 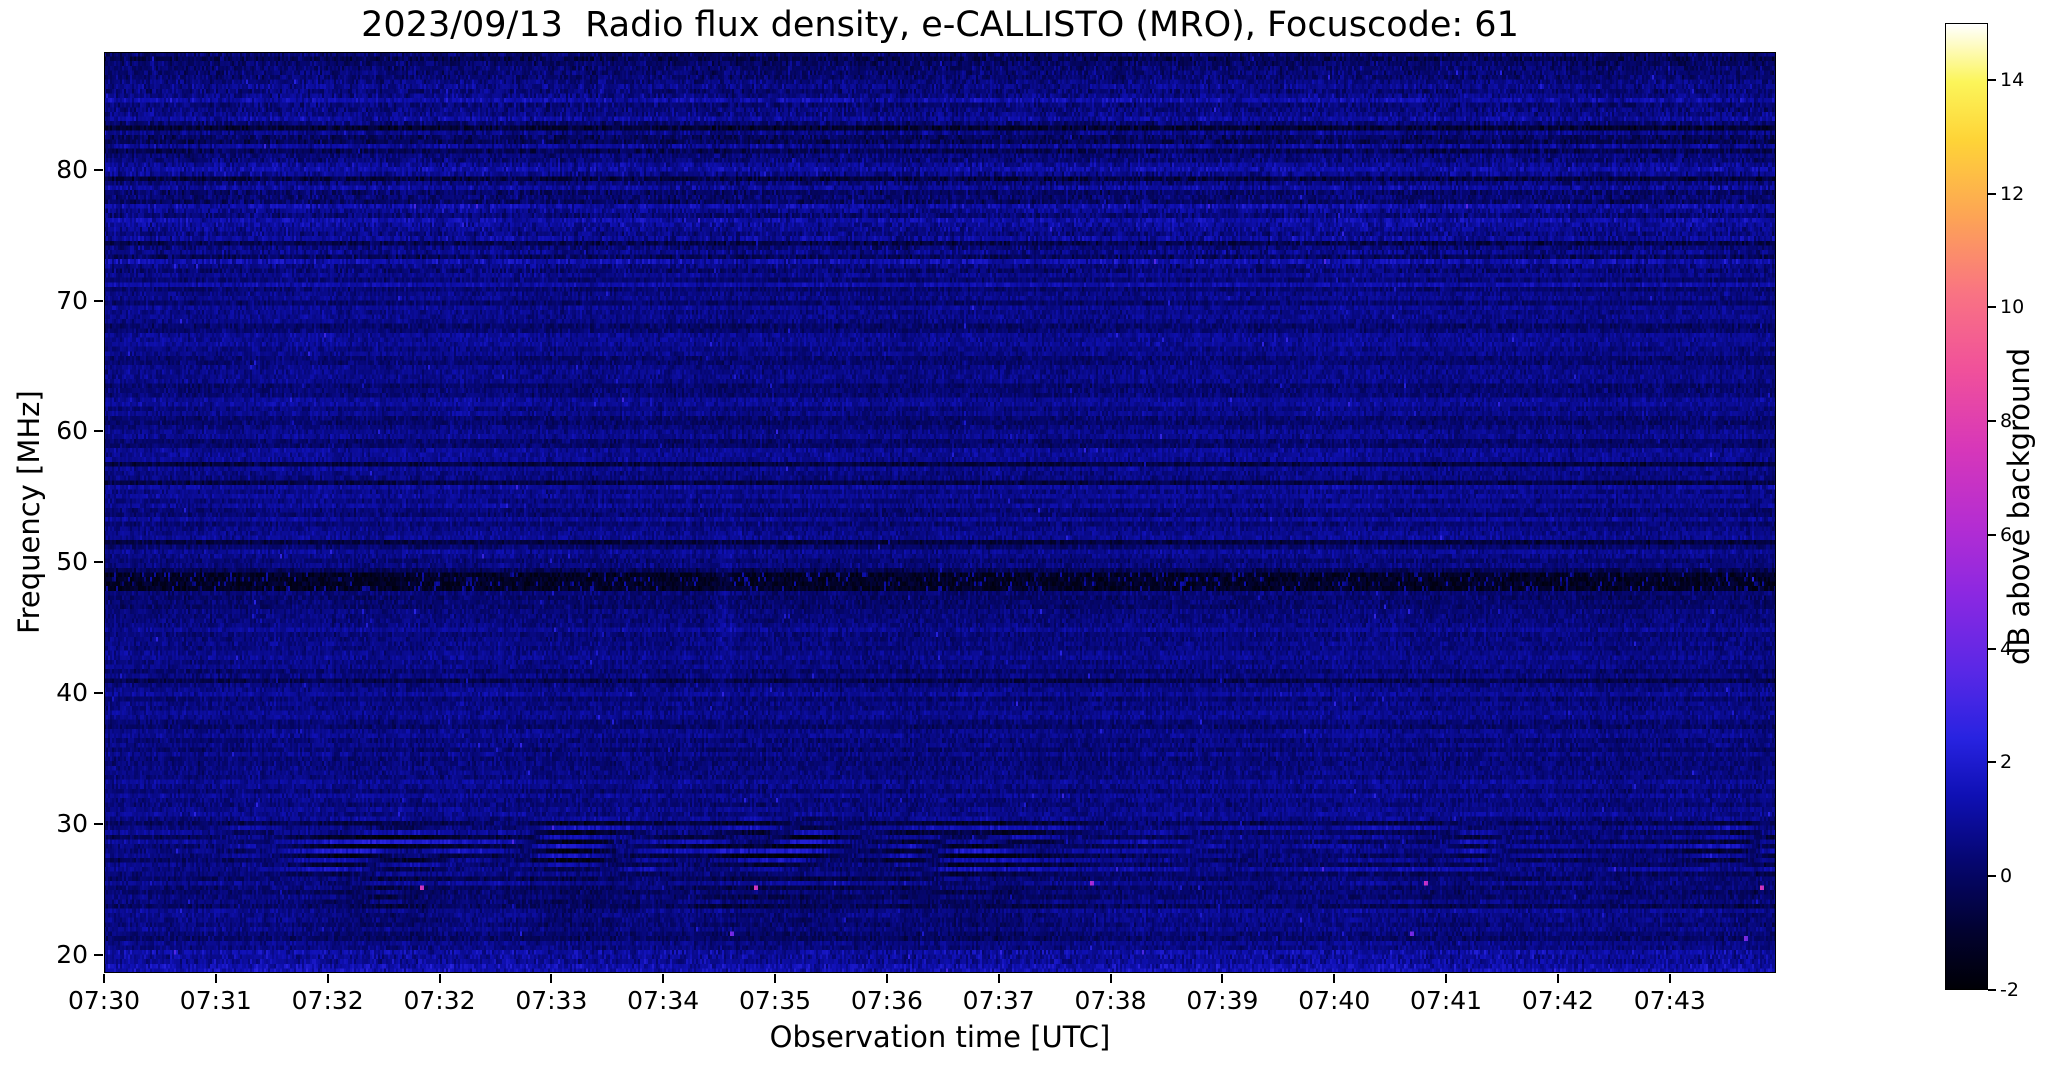 I want to click on x-axis-label: Observation time [UTC], so click(x=940, y=1037).